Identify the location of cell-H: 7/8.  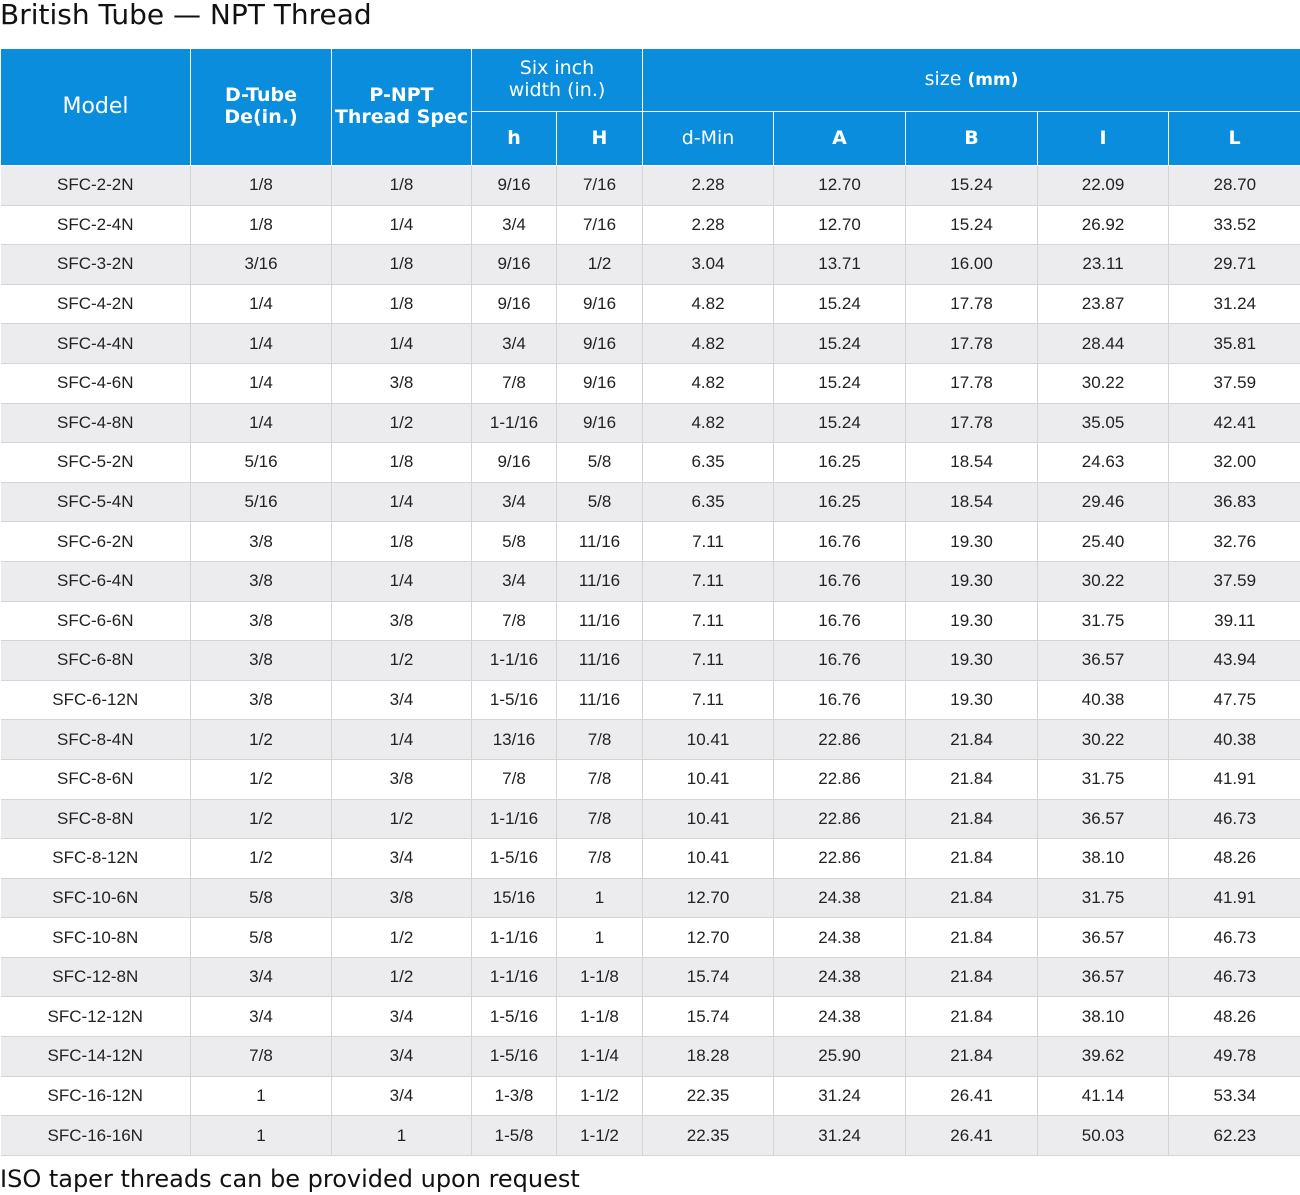
(600, 819).